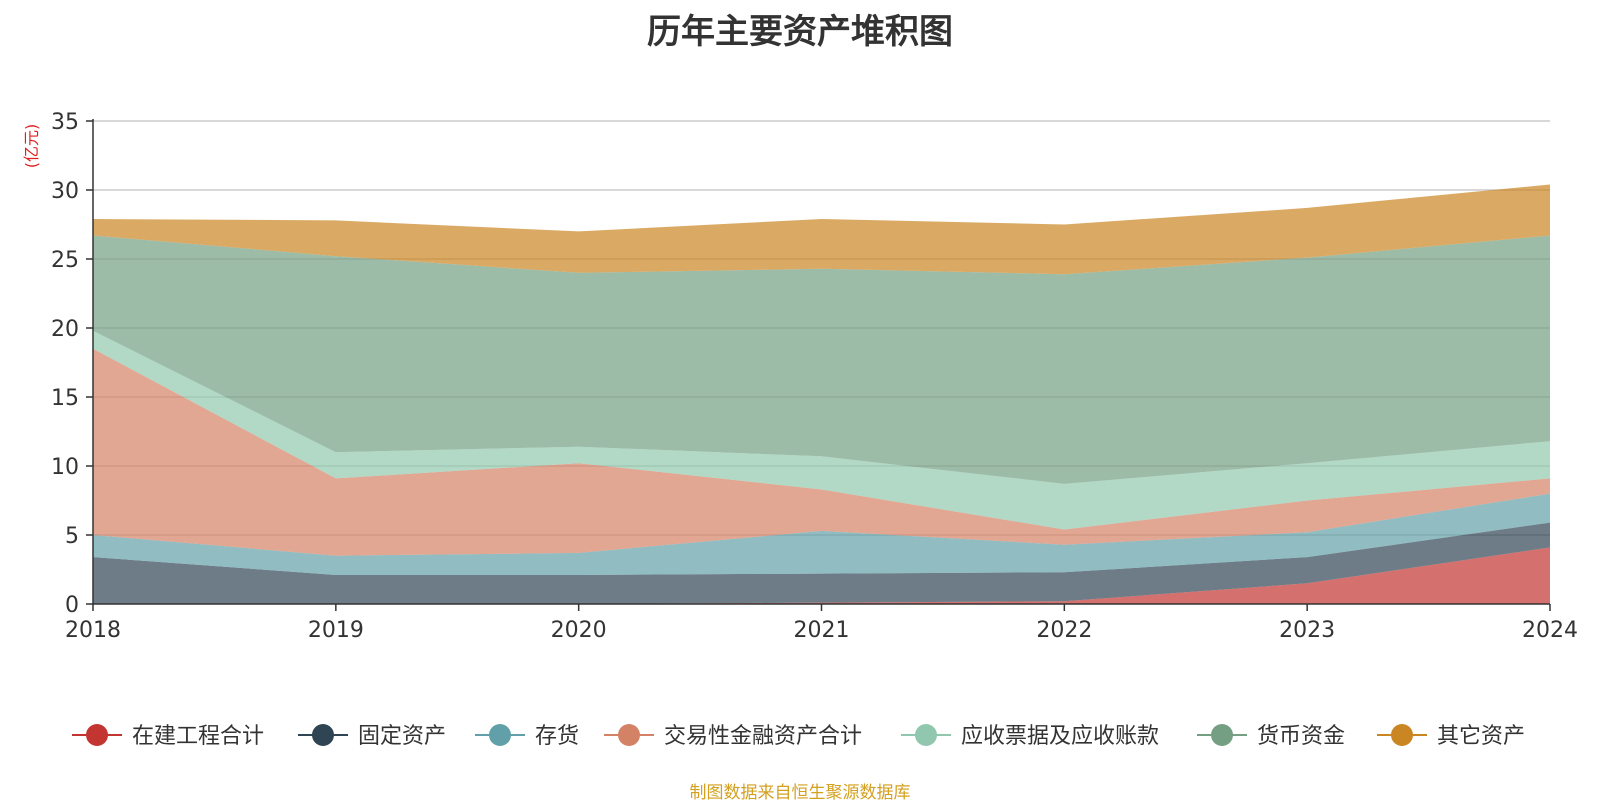 The height and width of the screenshot is (803, 1600). What do you see at coordinates (1307, 630) in the screenshot?
I see `x-tick-label: 2023` at bounding box center [1307, 630].